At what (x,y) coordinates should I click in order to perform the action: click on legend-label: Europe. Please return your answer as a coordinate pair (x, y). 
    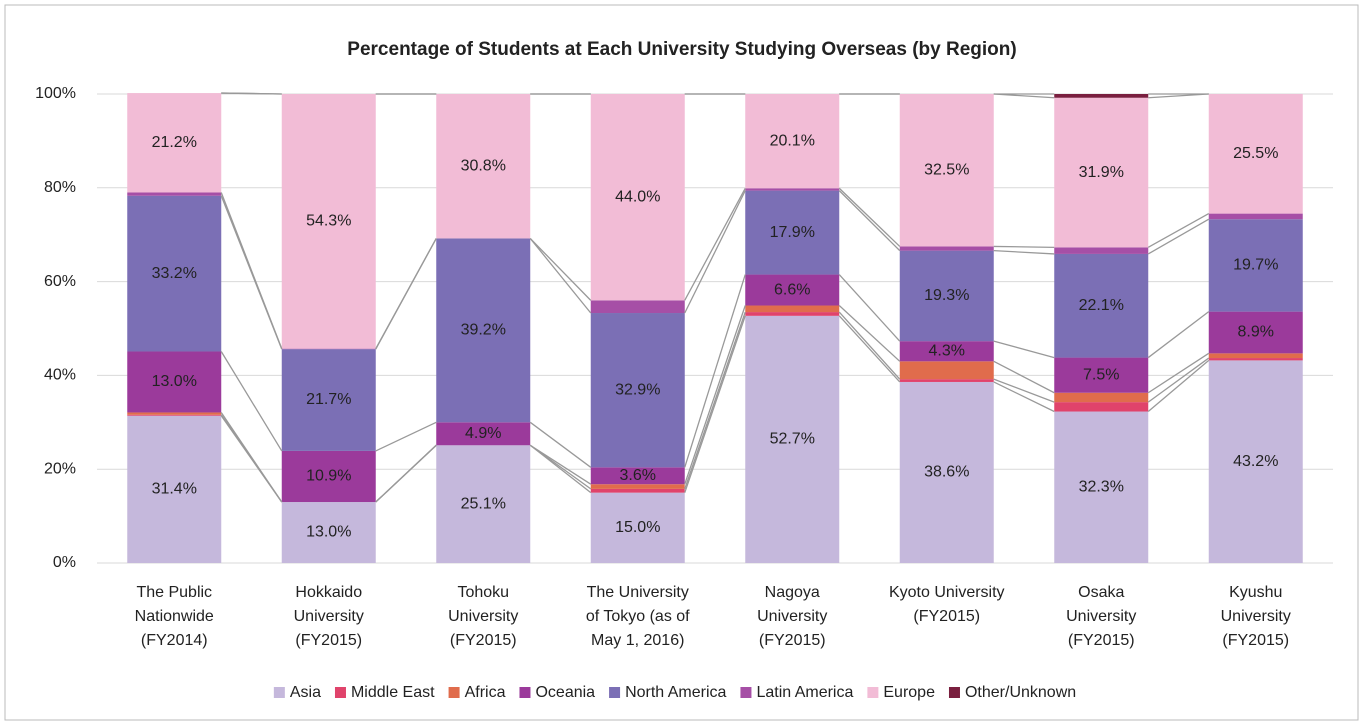
    Looking at the image, I should click on (909, 692).